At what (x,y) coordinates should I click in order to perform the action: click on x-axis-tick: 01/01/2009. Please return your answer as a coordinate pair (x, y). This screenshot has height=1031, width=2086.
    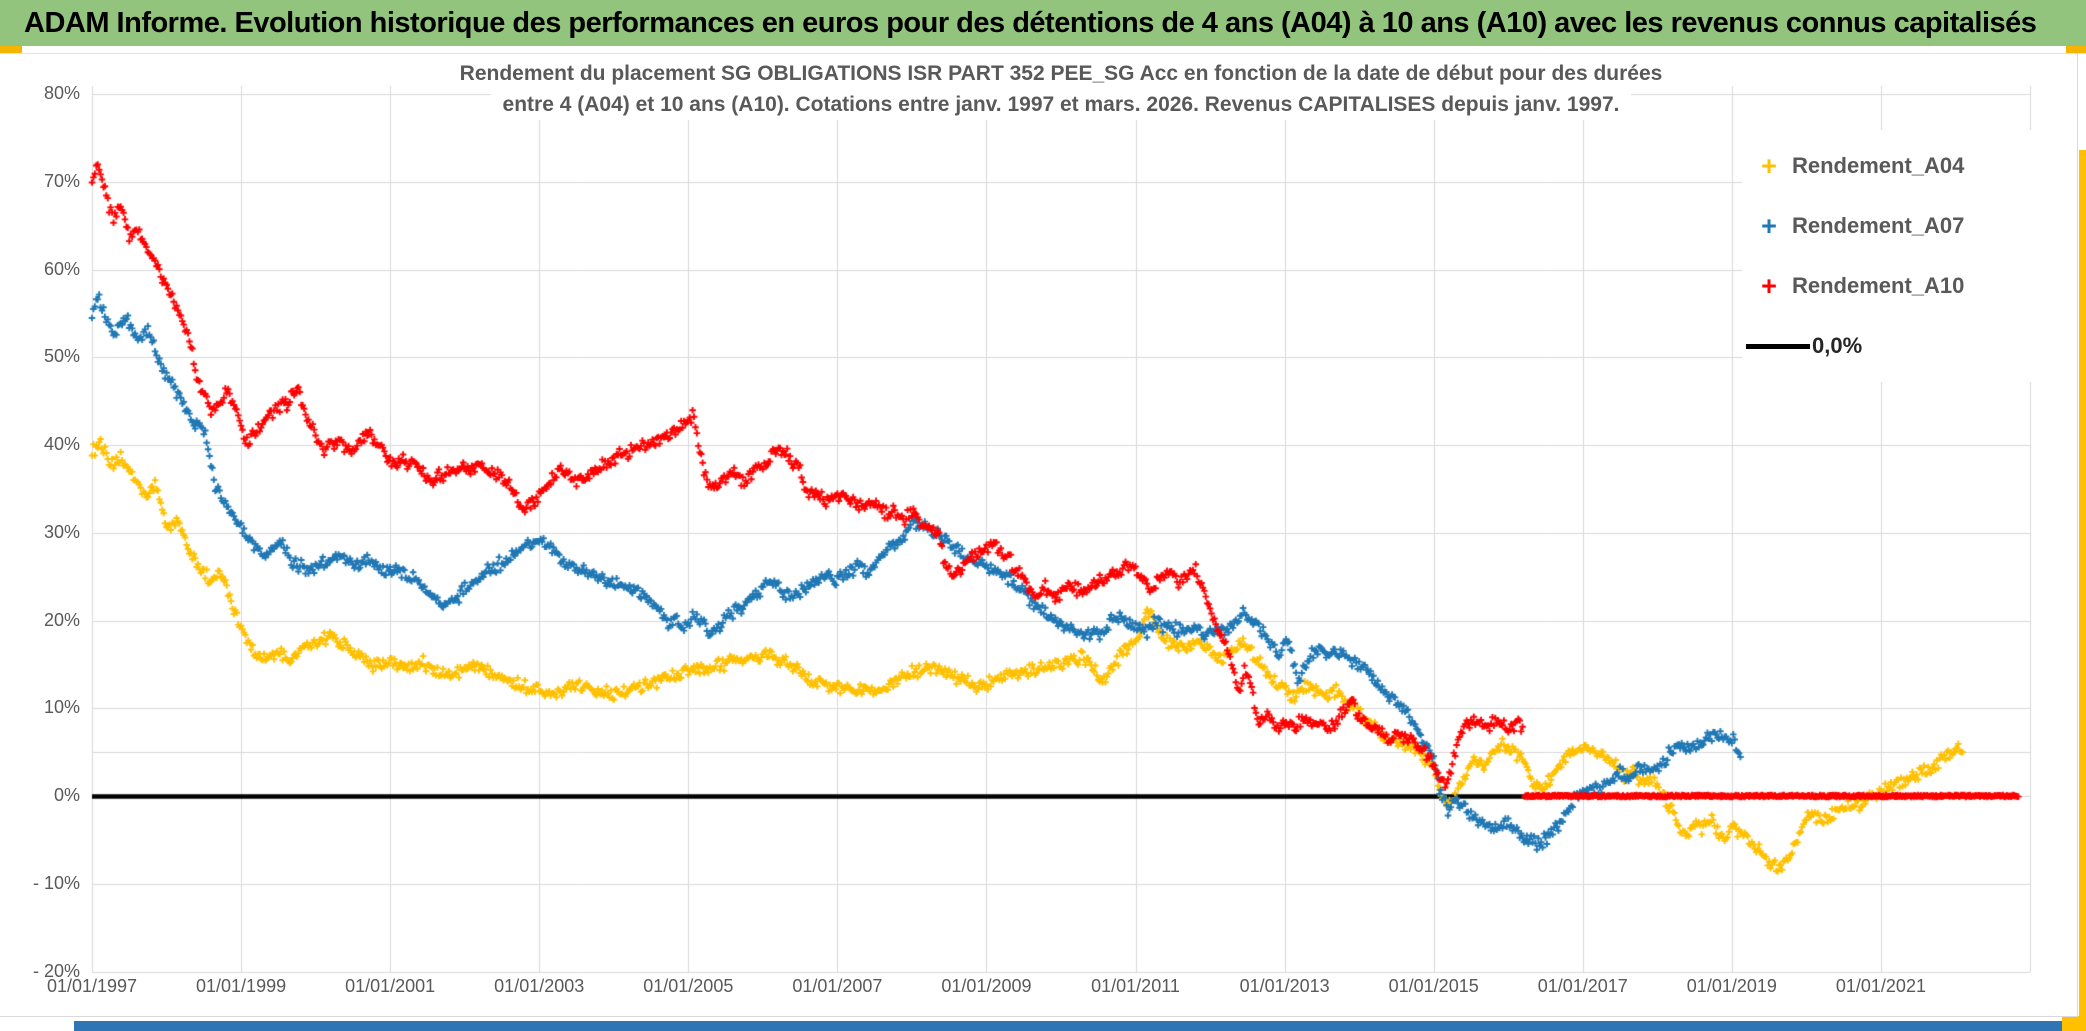
    Looking at the image, I should click on (986, 986).